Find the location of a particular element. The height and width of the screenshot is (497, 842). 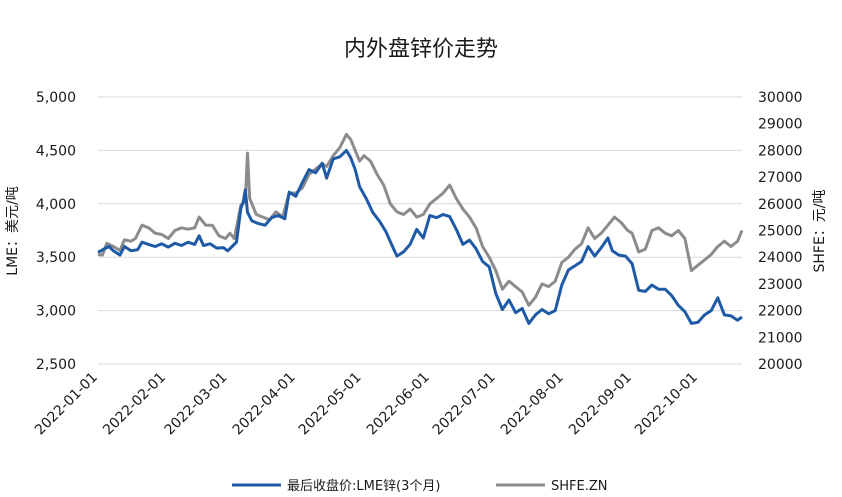

left-y-tick-label: 2,500 is located at coordinates (56, 365).